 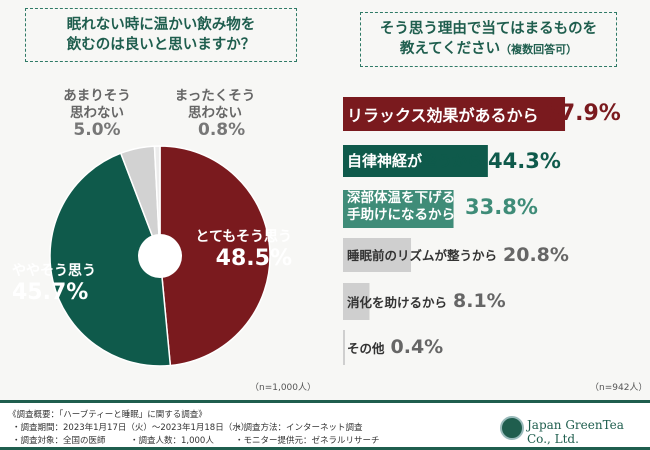 What do you see at coordinates (575, 432) in the screenshot?
I see `brand-name: Japan GreenTea Co., Ltd.` at bounding box center [575, 432].